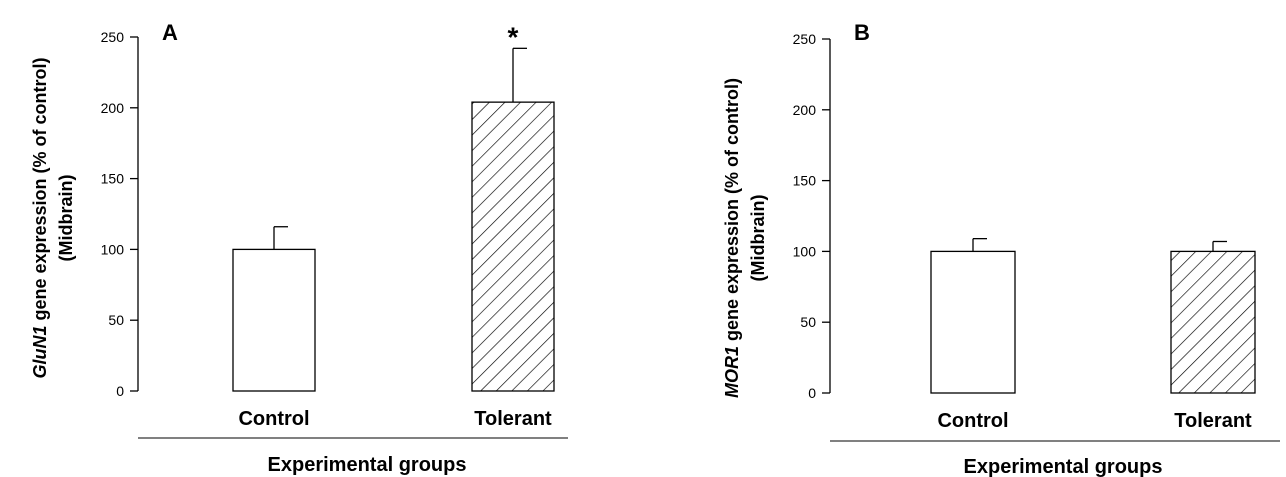  Describe the element at coordinates (973, 322) in the screenshot. I see `bar-control-b` at that location.